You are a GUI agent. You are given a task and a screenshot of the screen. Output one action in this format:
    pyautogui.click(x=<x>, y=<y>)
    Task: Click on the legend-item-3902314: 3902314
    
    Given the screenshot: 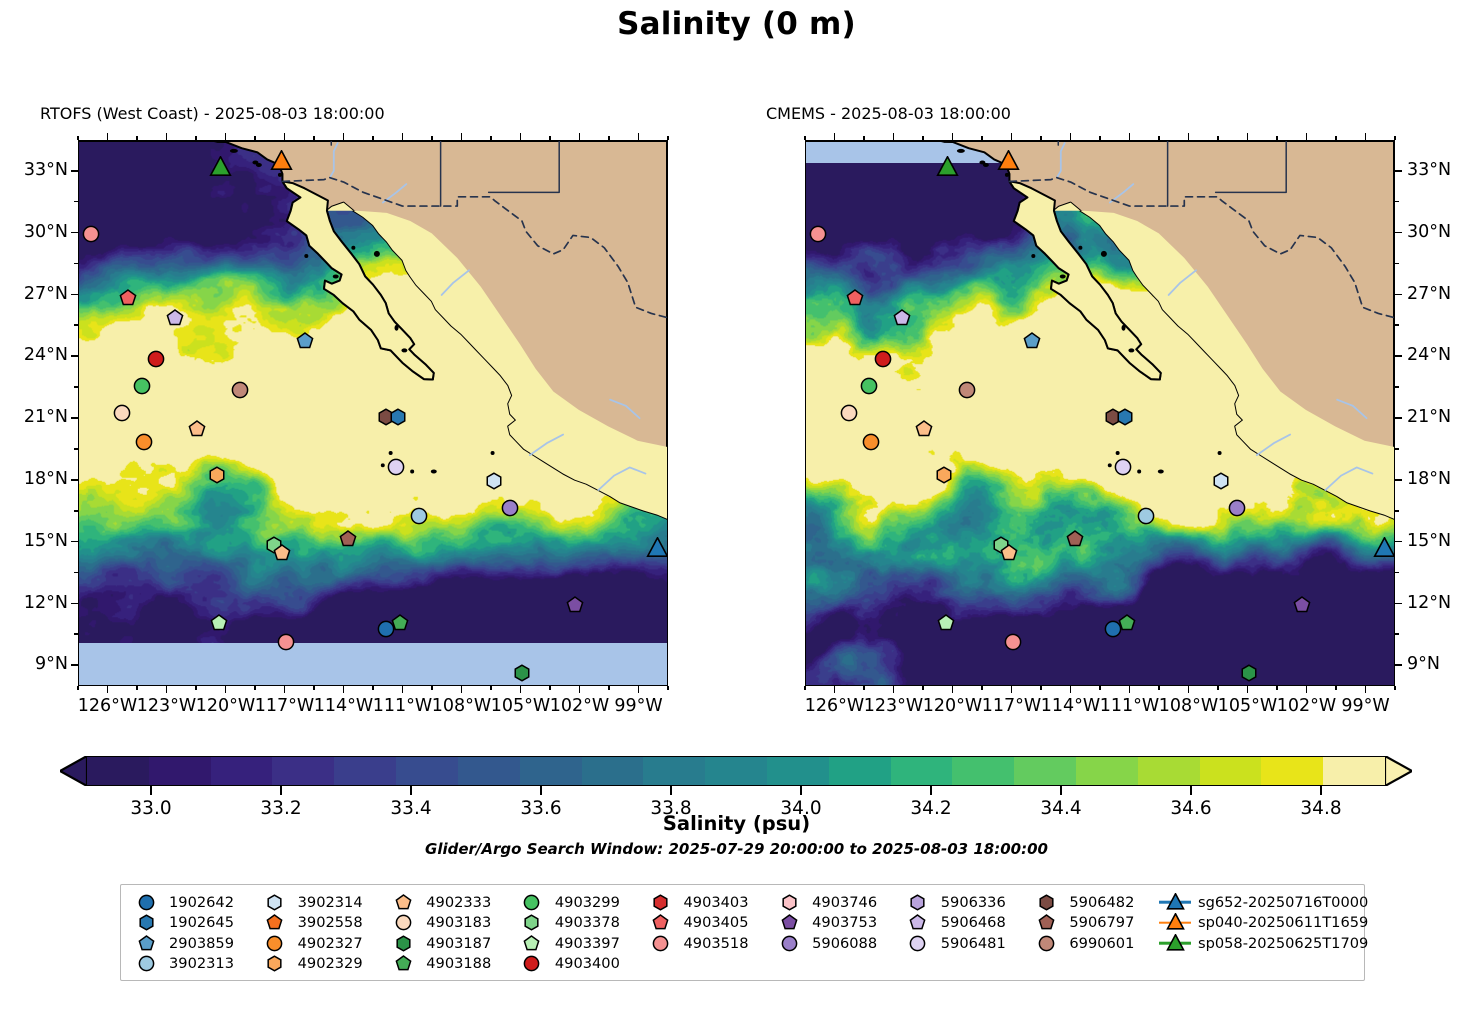 What is the action you would take?
    pyautogui.click(x=322, y=902)
    